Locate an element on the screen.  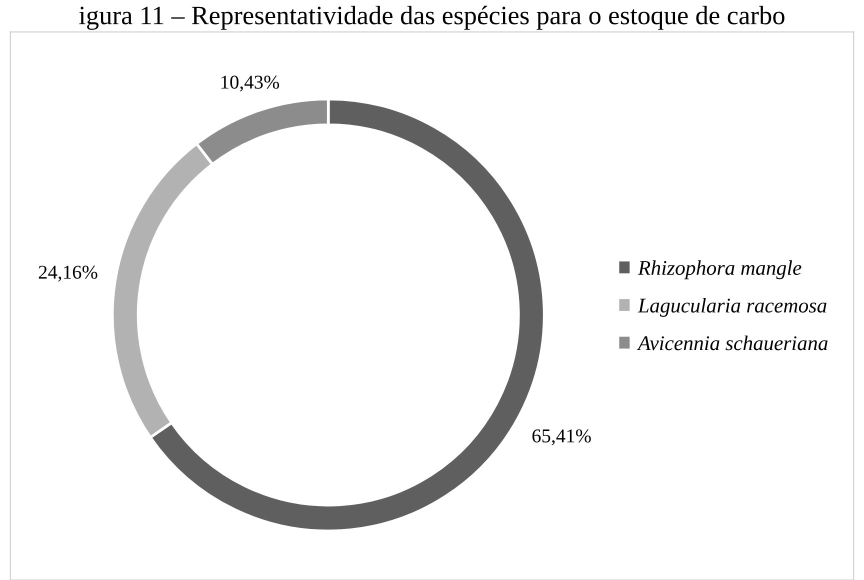
legend-label: Rhizophora mangle is located at coordinates (720, 270).